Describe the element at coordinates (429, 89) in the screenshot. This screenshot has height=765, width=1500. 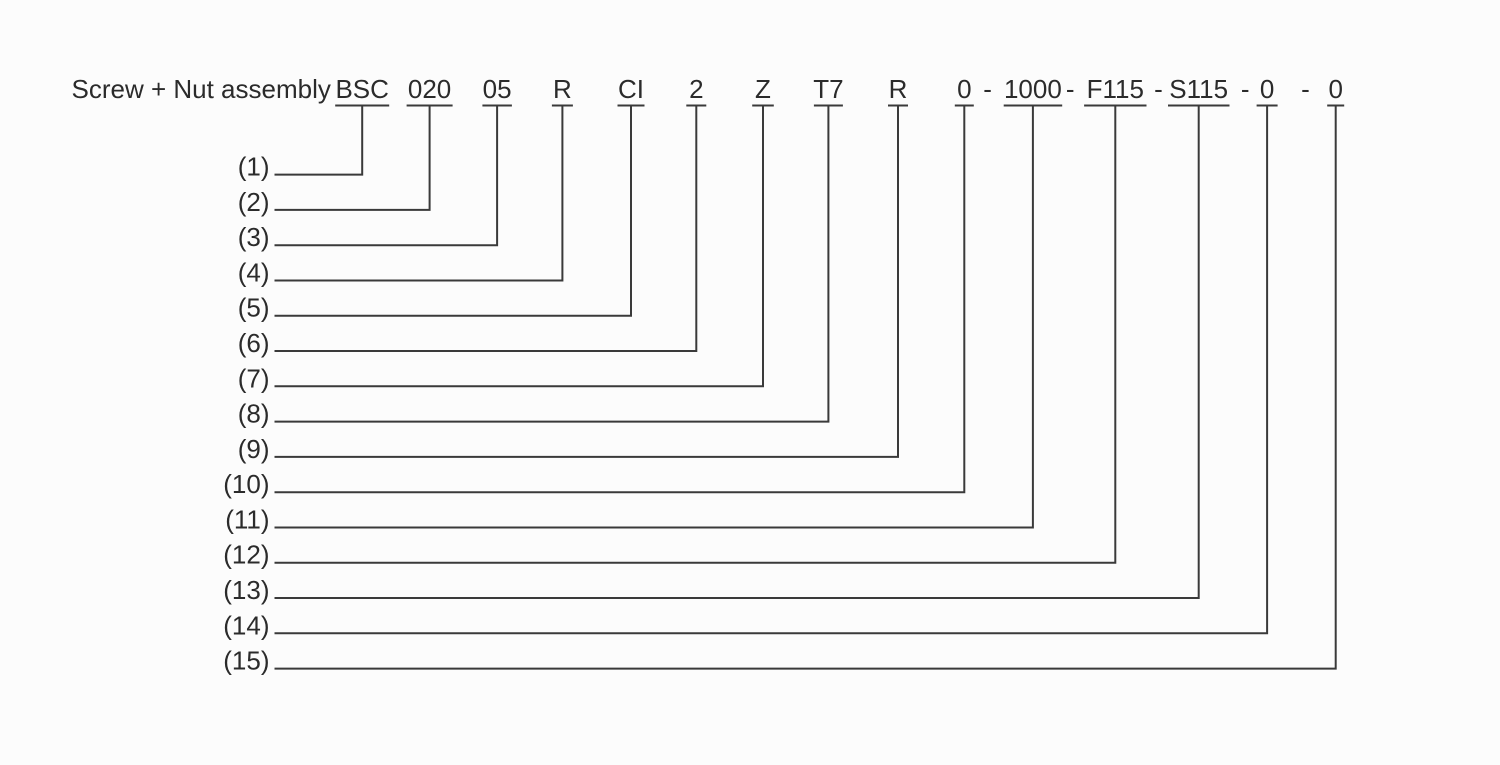
I see `svg-text: 020` at that location.